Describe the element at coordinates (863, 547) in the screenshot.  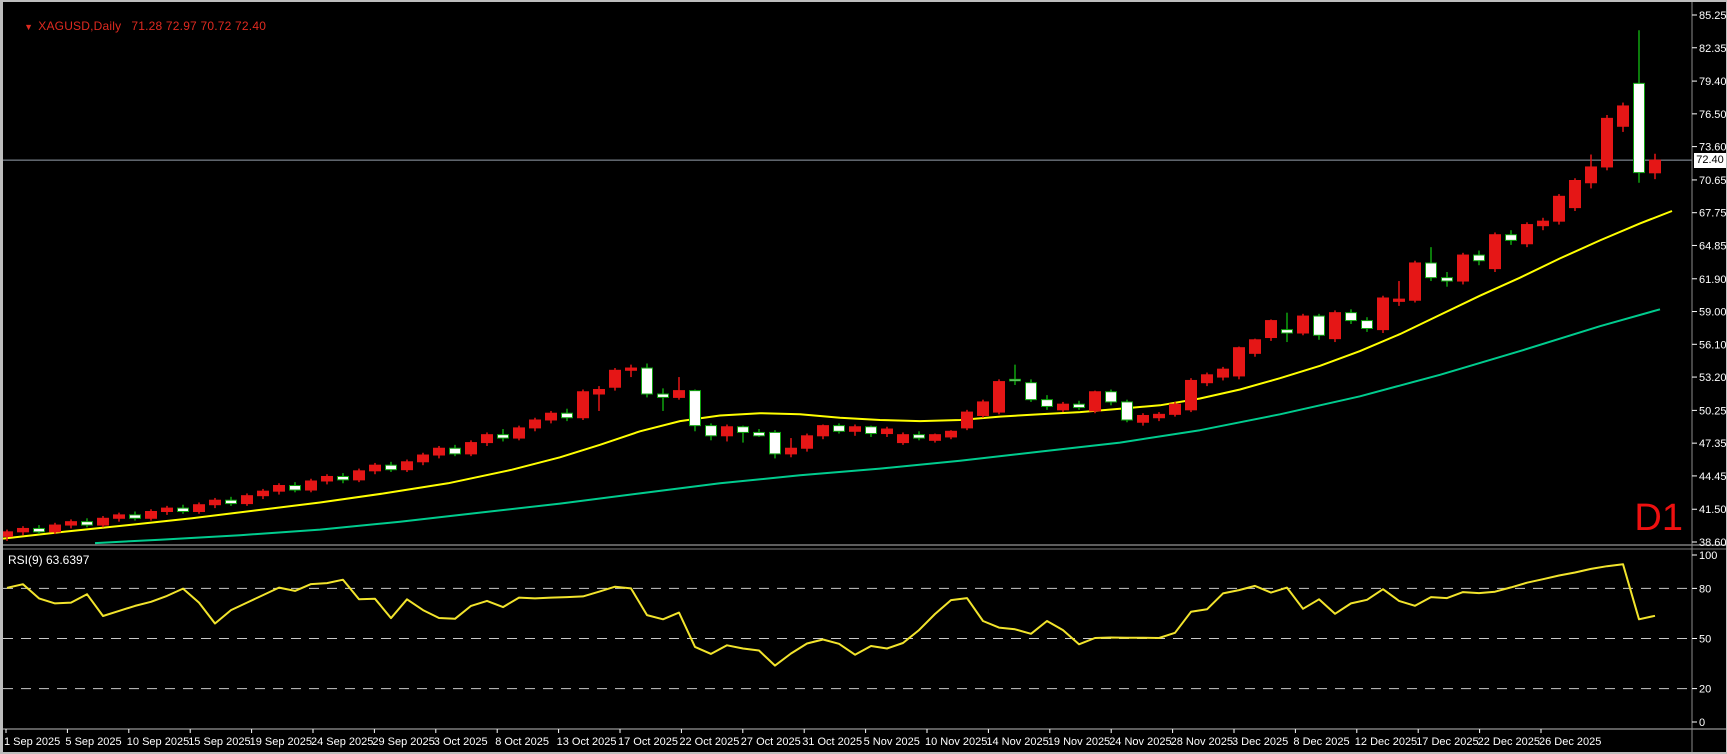
I see `panel-divider` at that location.